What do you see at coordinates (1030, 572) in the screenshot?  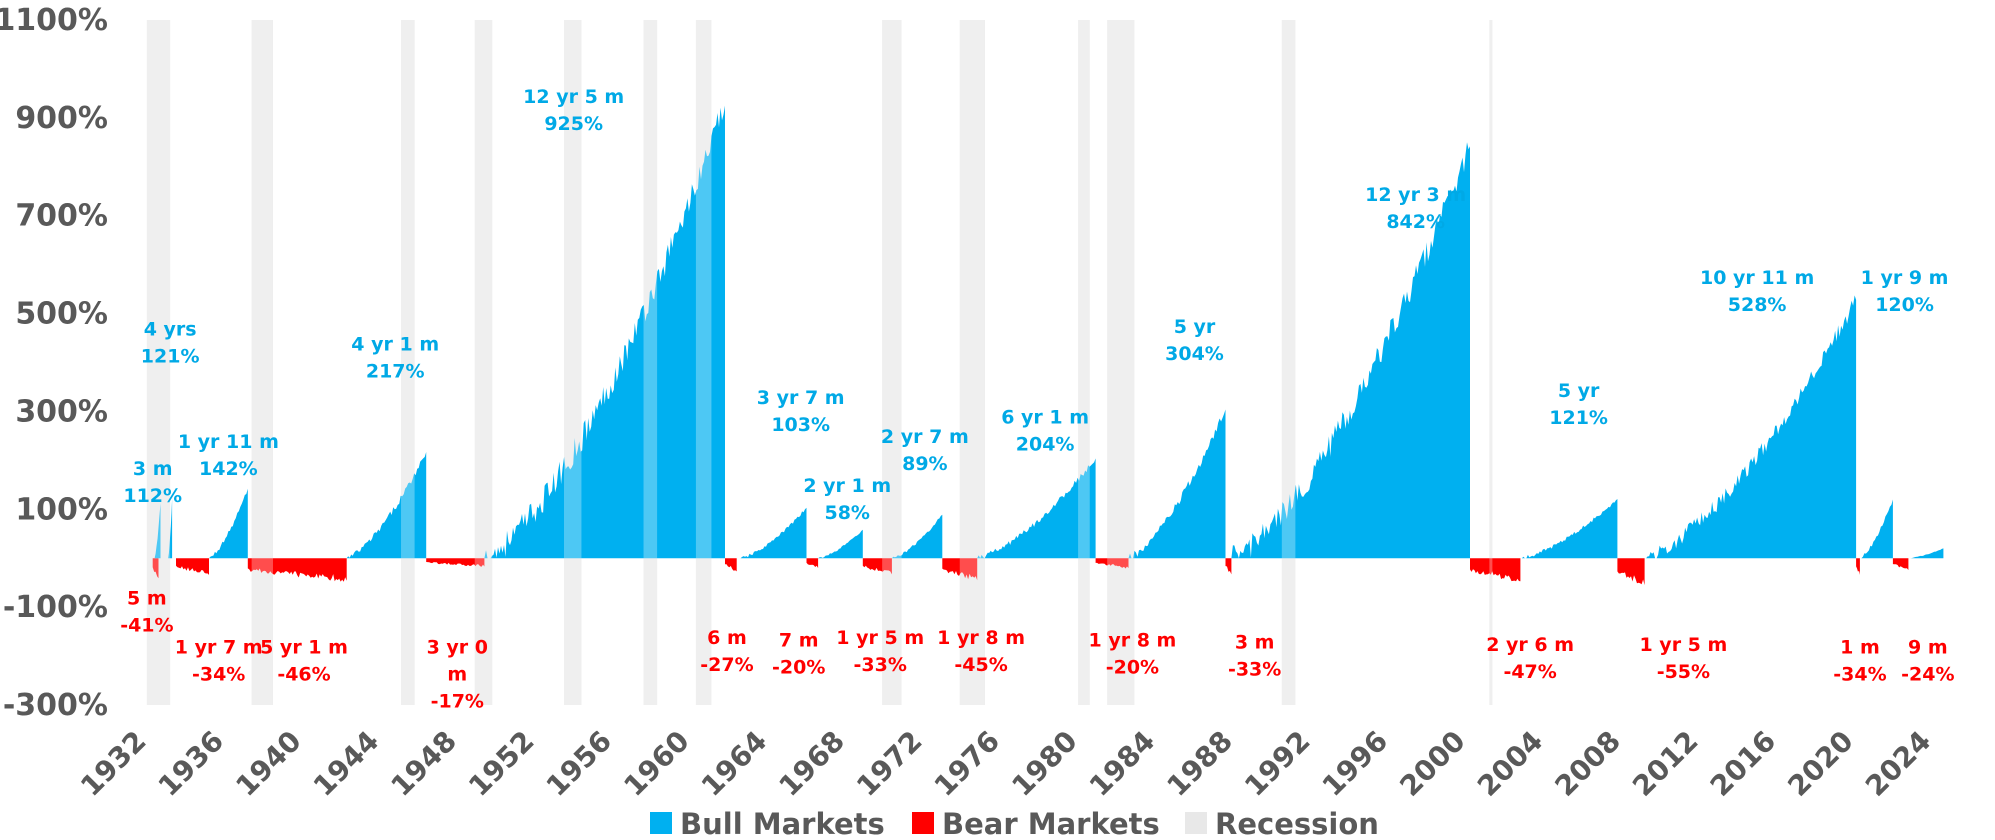 I see `bear-market-areas` at bounding box center [1030, 572].